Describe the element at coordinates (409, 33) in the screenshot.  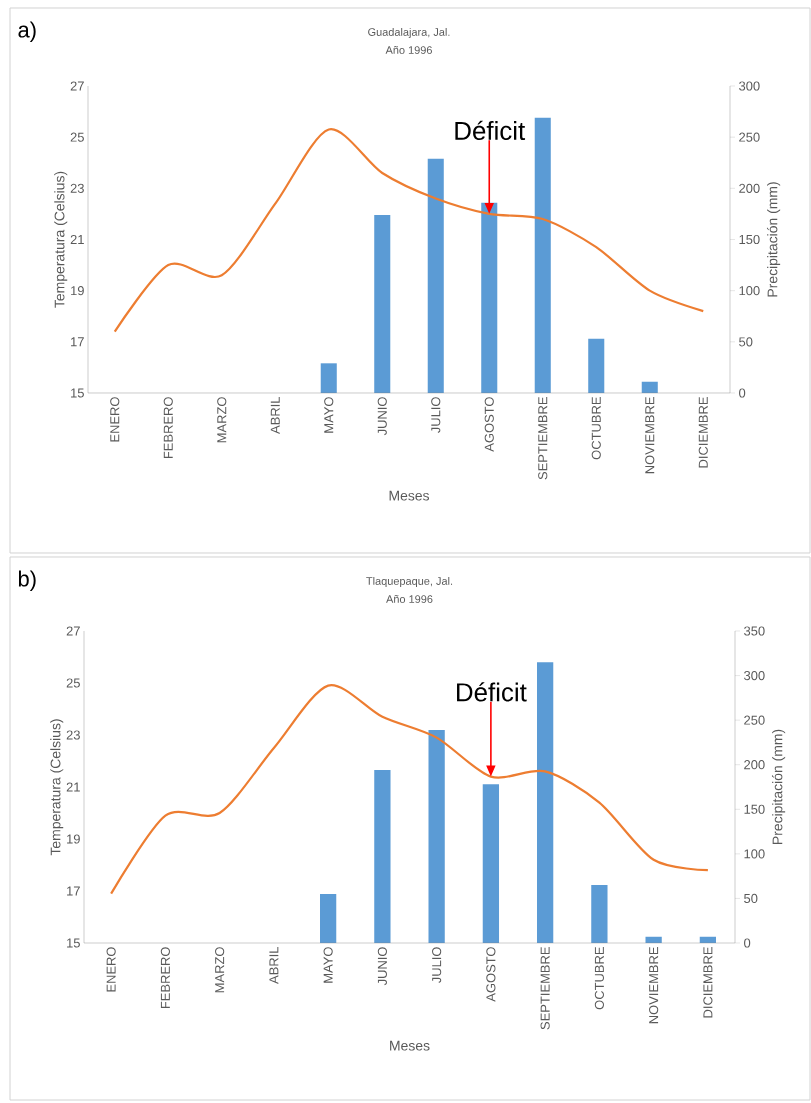
I see `chart-title: Guadalajara, Jal.` at that location.